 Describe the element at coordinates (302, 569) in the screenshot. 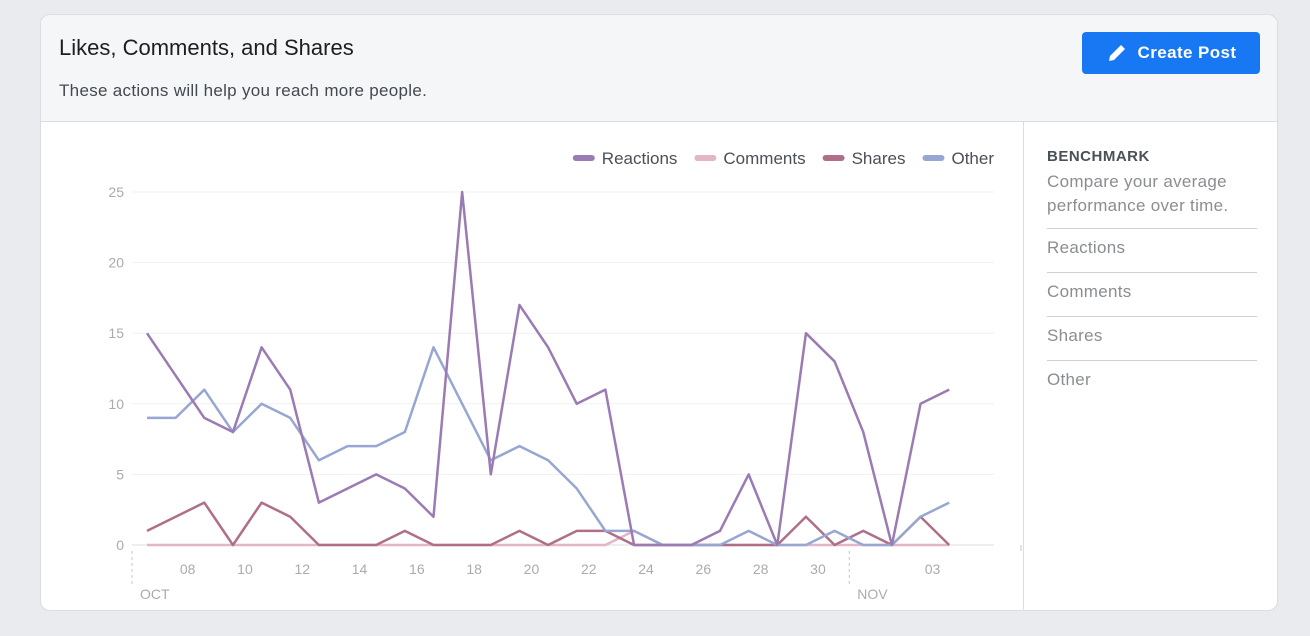

I see `x-tick-label: 12` at that location.